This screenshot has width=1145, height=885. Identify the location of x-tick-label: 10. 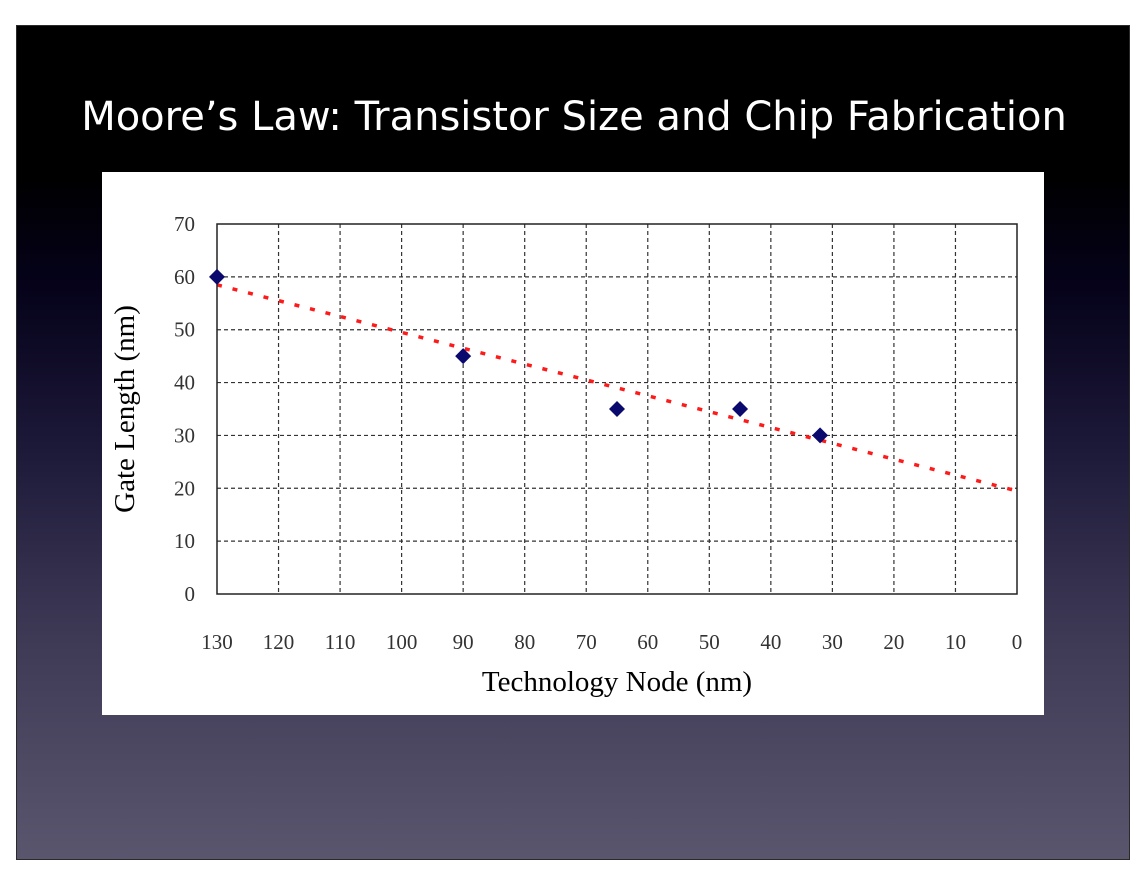
(955, 642).